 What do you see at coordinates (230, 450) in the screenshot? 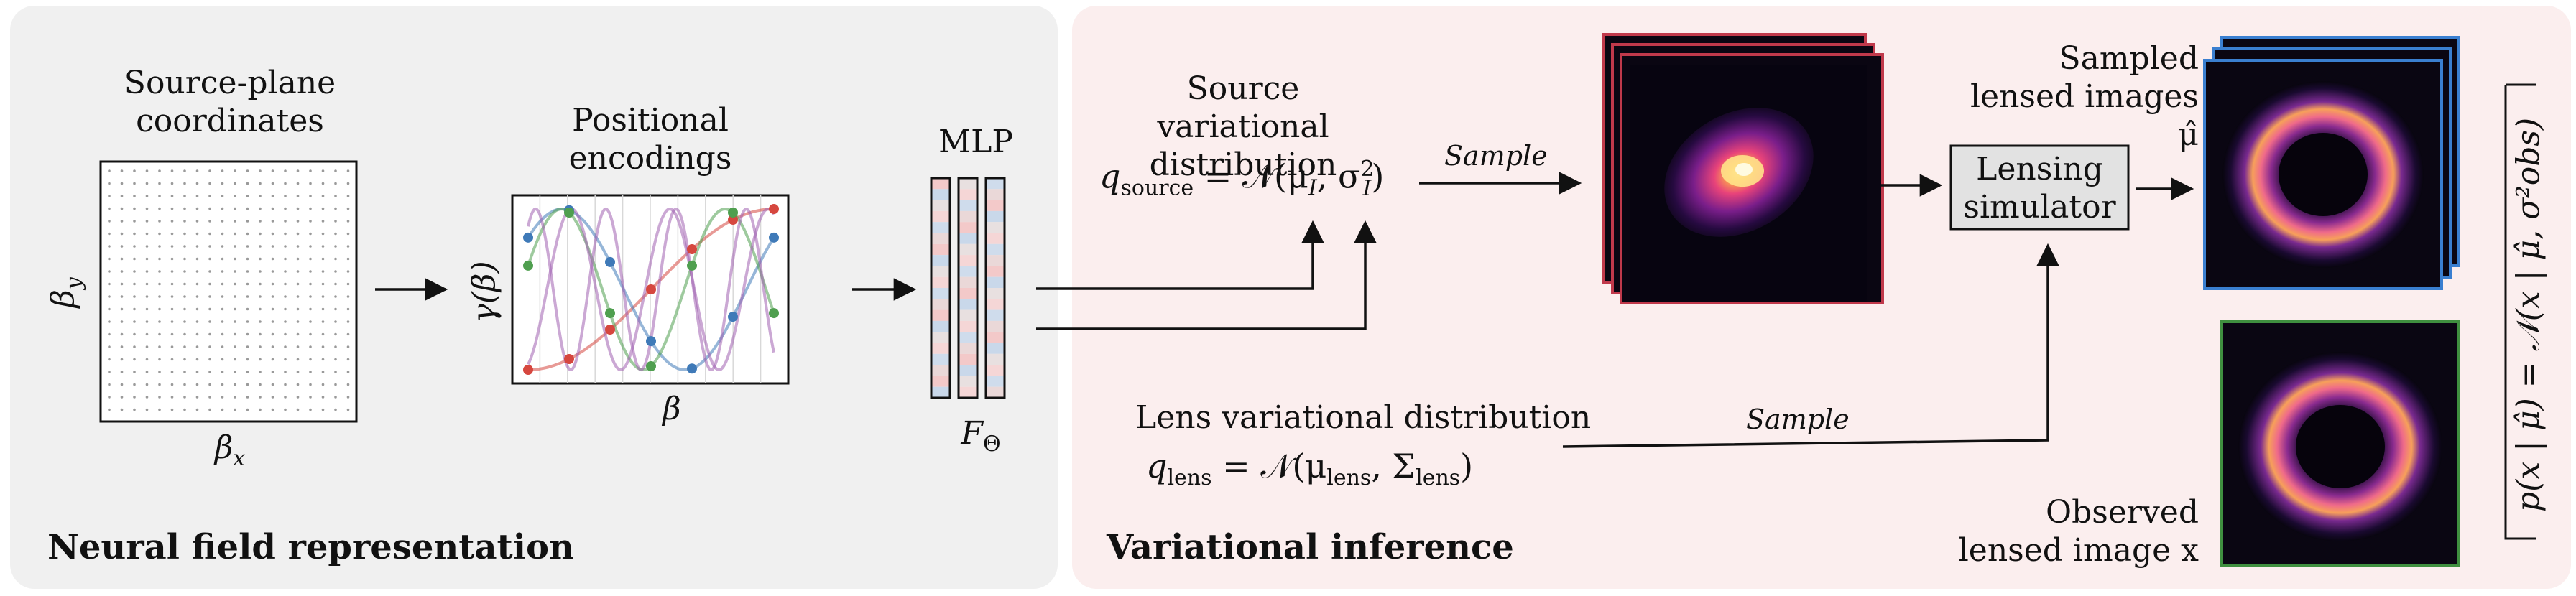
I see `beta-x-label: βx` at bounding box center [230, 450].